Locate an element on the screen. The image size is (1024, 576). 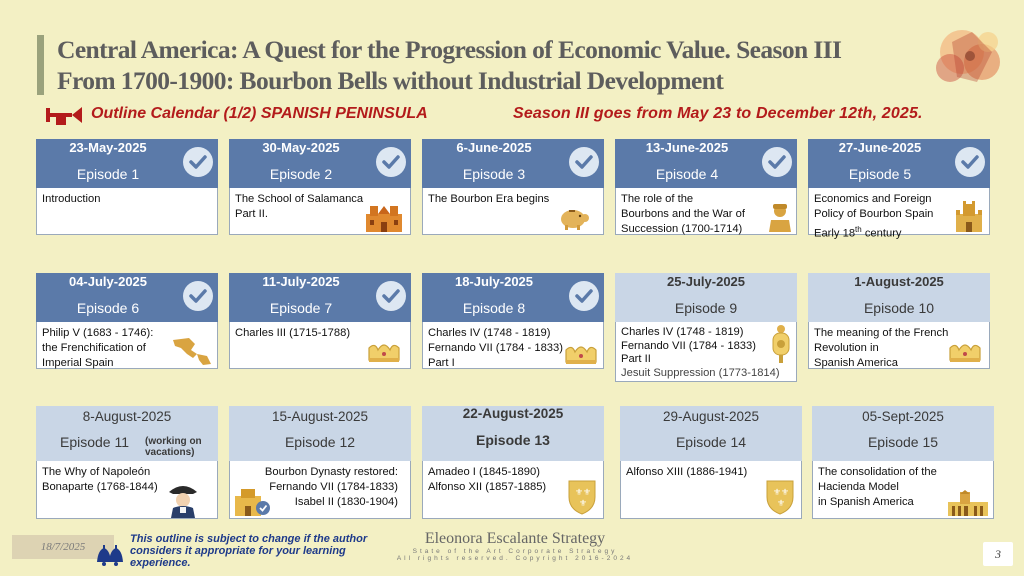
episode-date: 13-June-2025 is located at coordinates (687, 147).